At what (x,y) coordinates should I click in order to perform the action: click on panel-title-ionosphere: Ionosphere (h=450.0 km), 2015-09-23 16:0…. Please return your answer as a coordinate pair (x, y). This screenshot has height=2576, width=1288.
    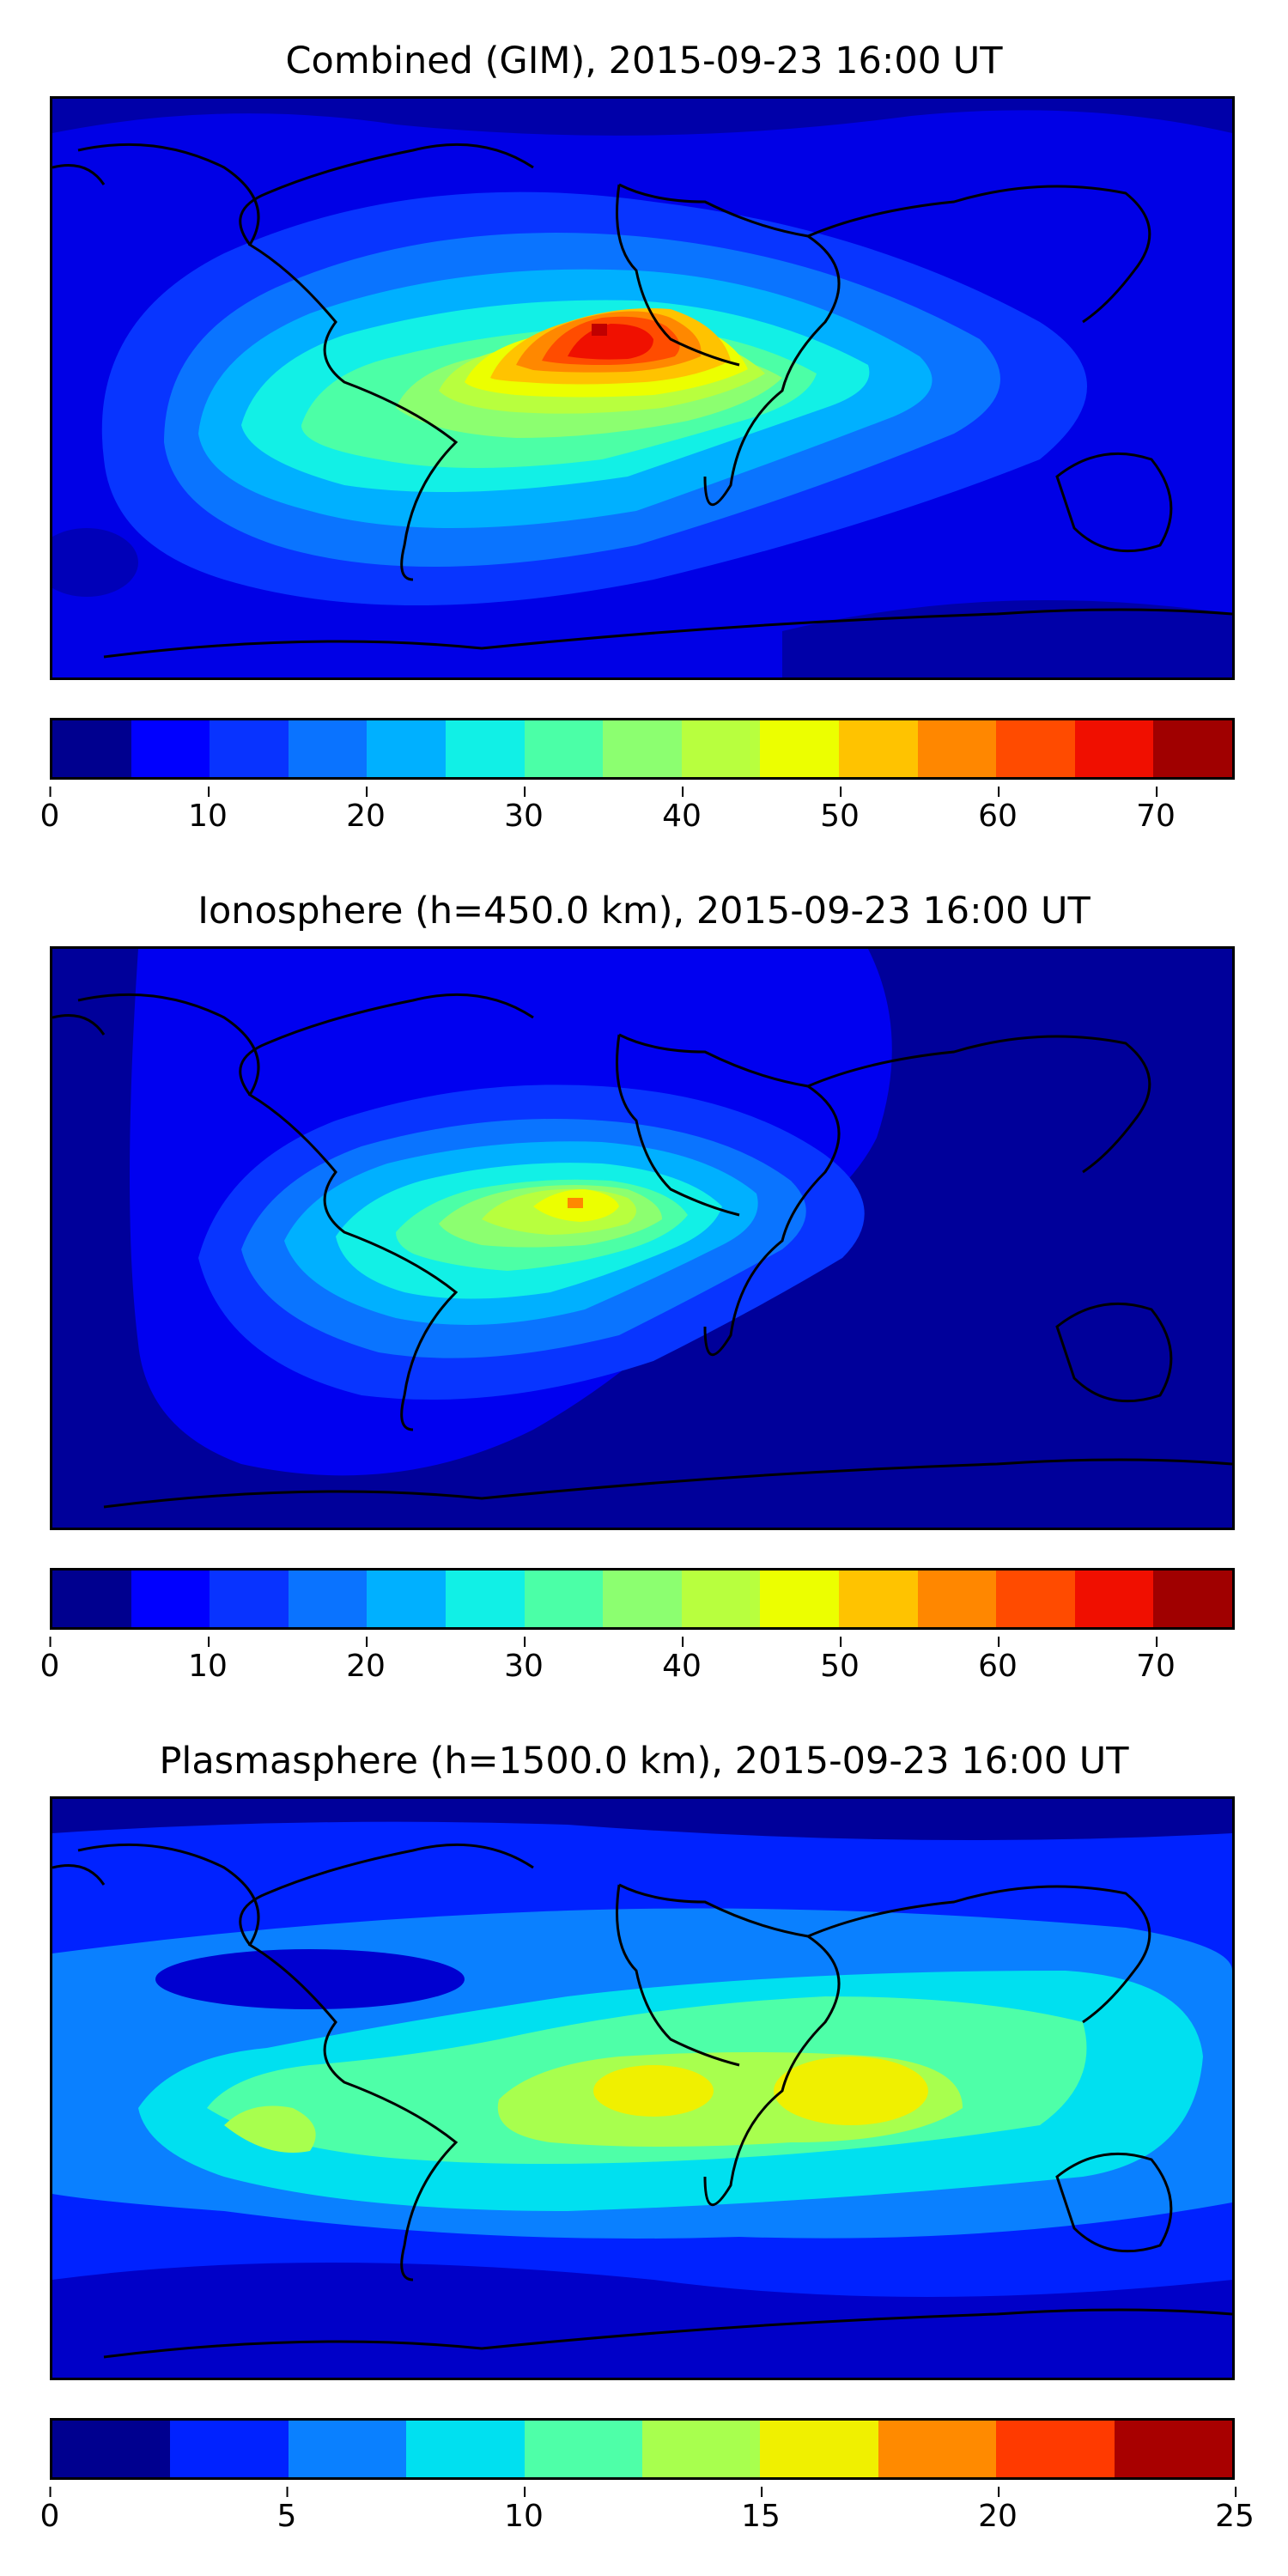
    Looking at the image, I should click on (644, 911).